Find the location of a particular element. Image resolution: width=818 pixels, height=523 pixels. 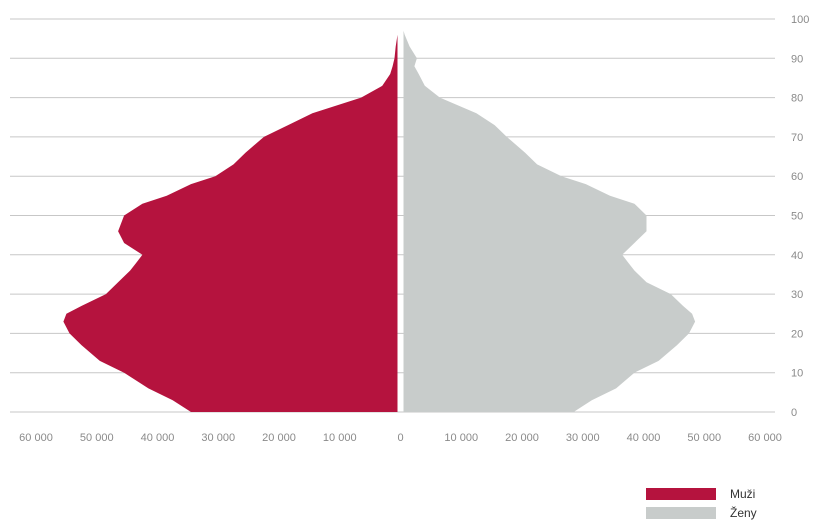

legend: Muži Ženy is located at coordinates (701, 503).